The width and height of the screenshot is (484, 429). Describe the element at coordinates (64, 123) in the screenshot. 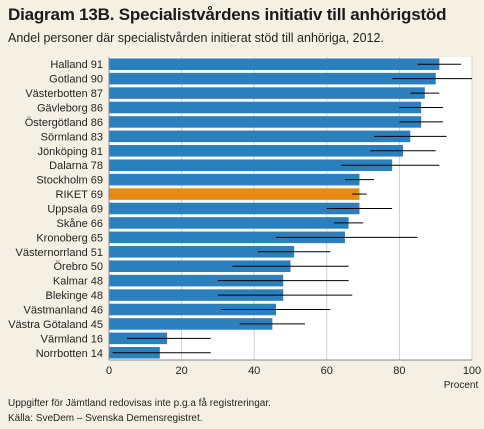

I see `category-label: Östergötland 86` at that location.